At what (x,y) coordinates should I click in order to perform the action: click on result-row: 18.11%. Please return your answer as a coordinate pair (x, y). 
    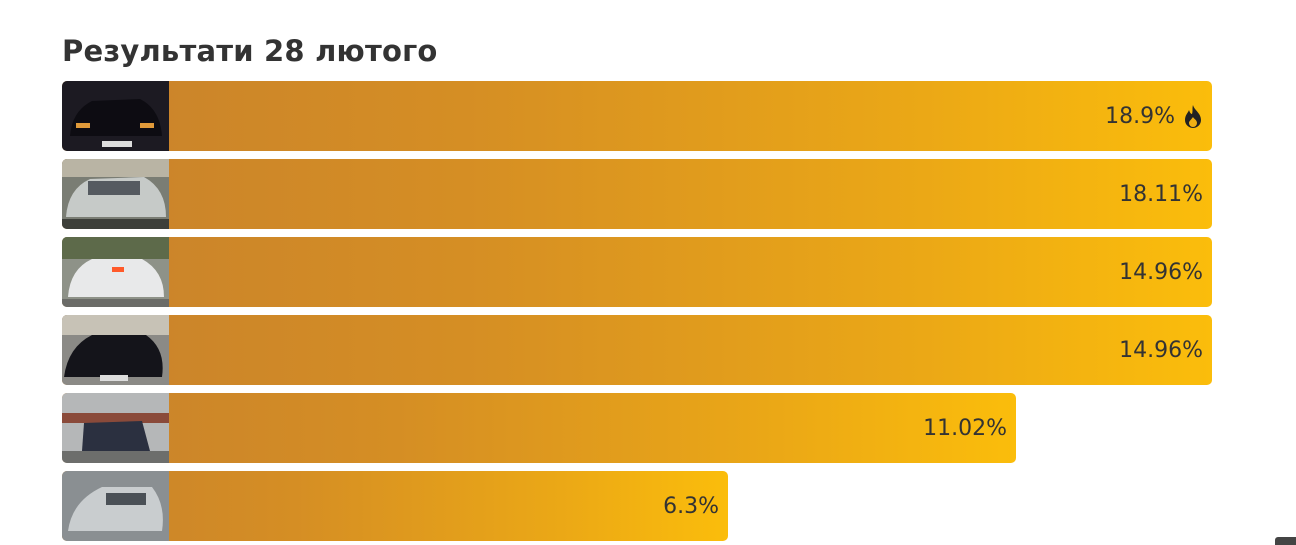
    Looking at the image, I should click on (637, 194).